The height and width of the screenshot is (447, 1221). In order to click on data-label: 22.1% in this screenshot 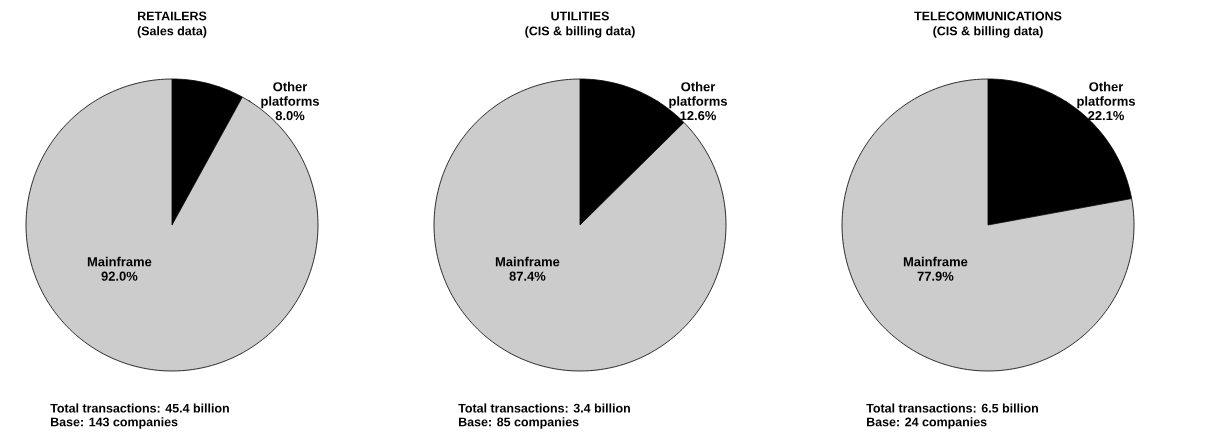, I will do `click(1106, 116)`.